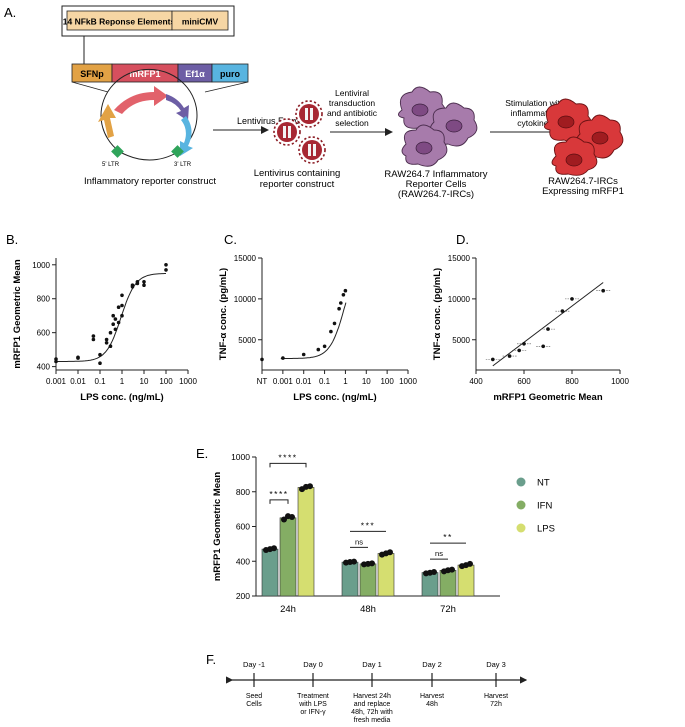 The width and height of the screenshot is (685, 727). I want to click on y-tick-label: 800, so click(243, 492).